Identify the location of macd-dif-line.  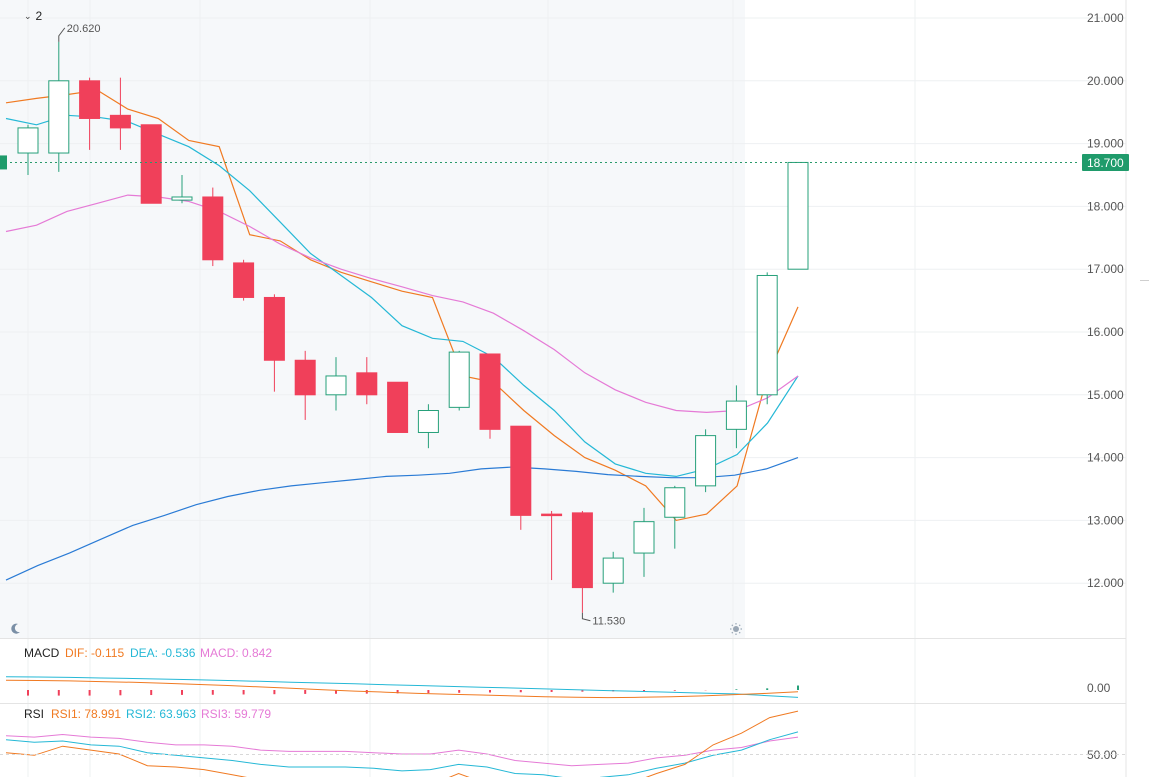
(402, 689).